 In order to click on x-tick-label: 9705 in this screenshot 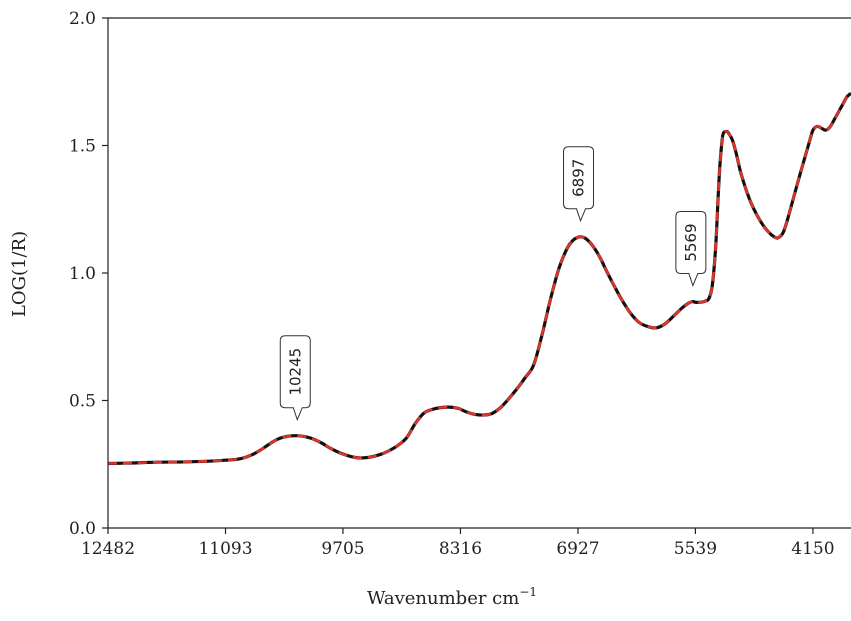, I will do `click(342, 549)`.